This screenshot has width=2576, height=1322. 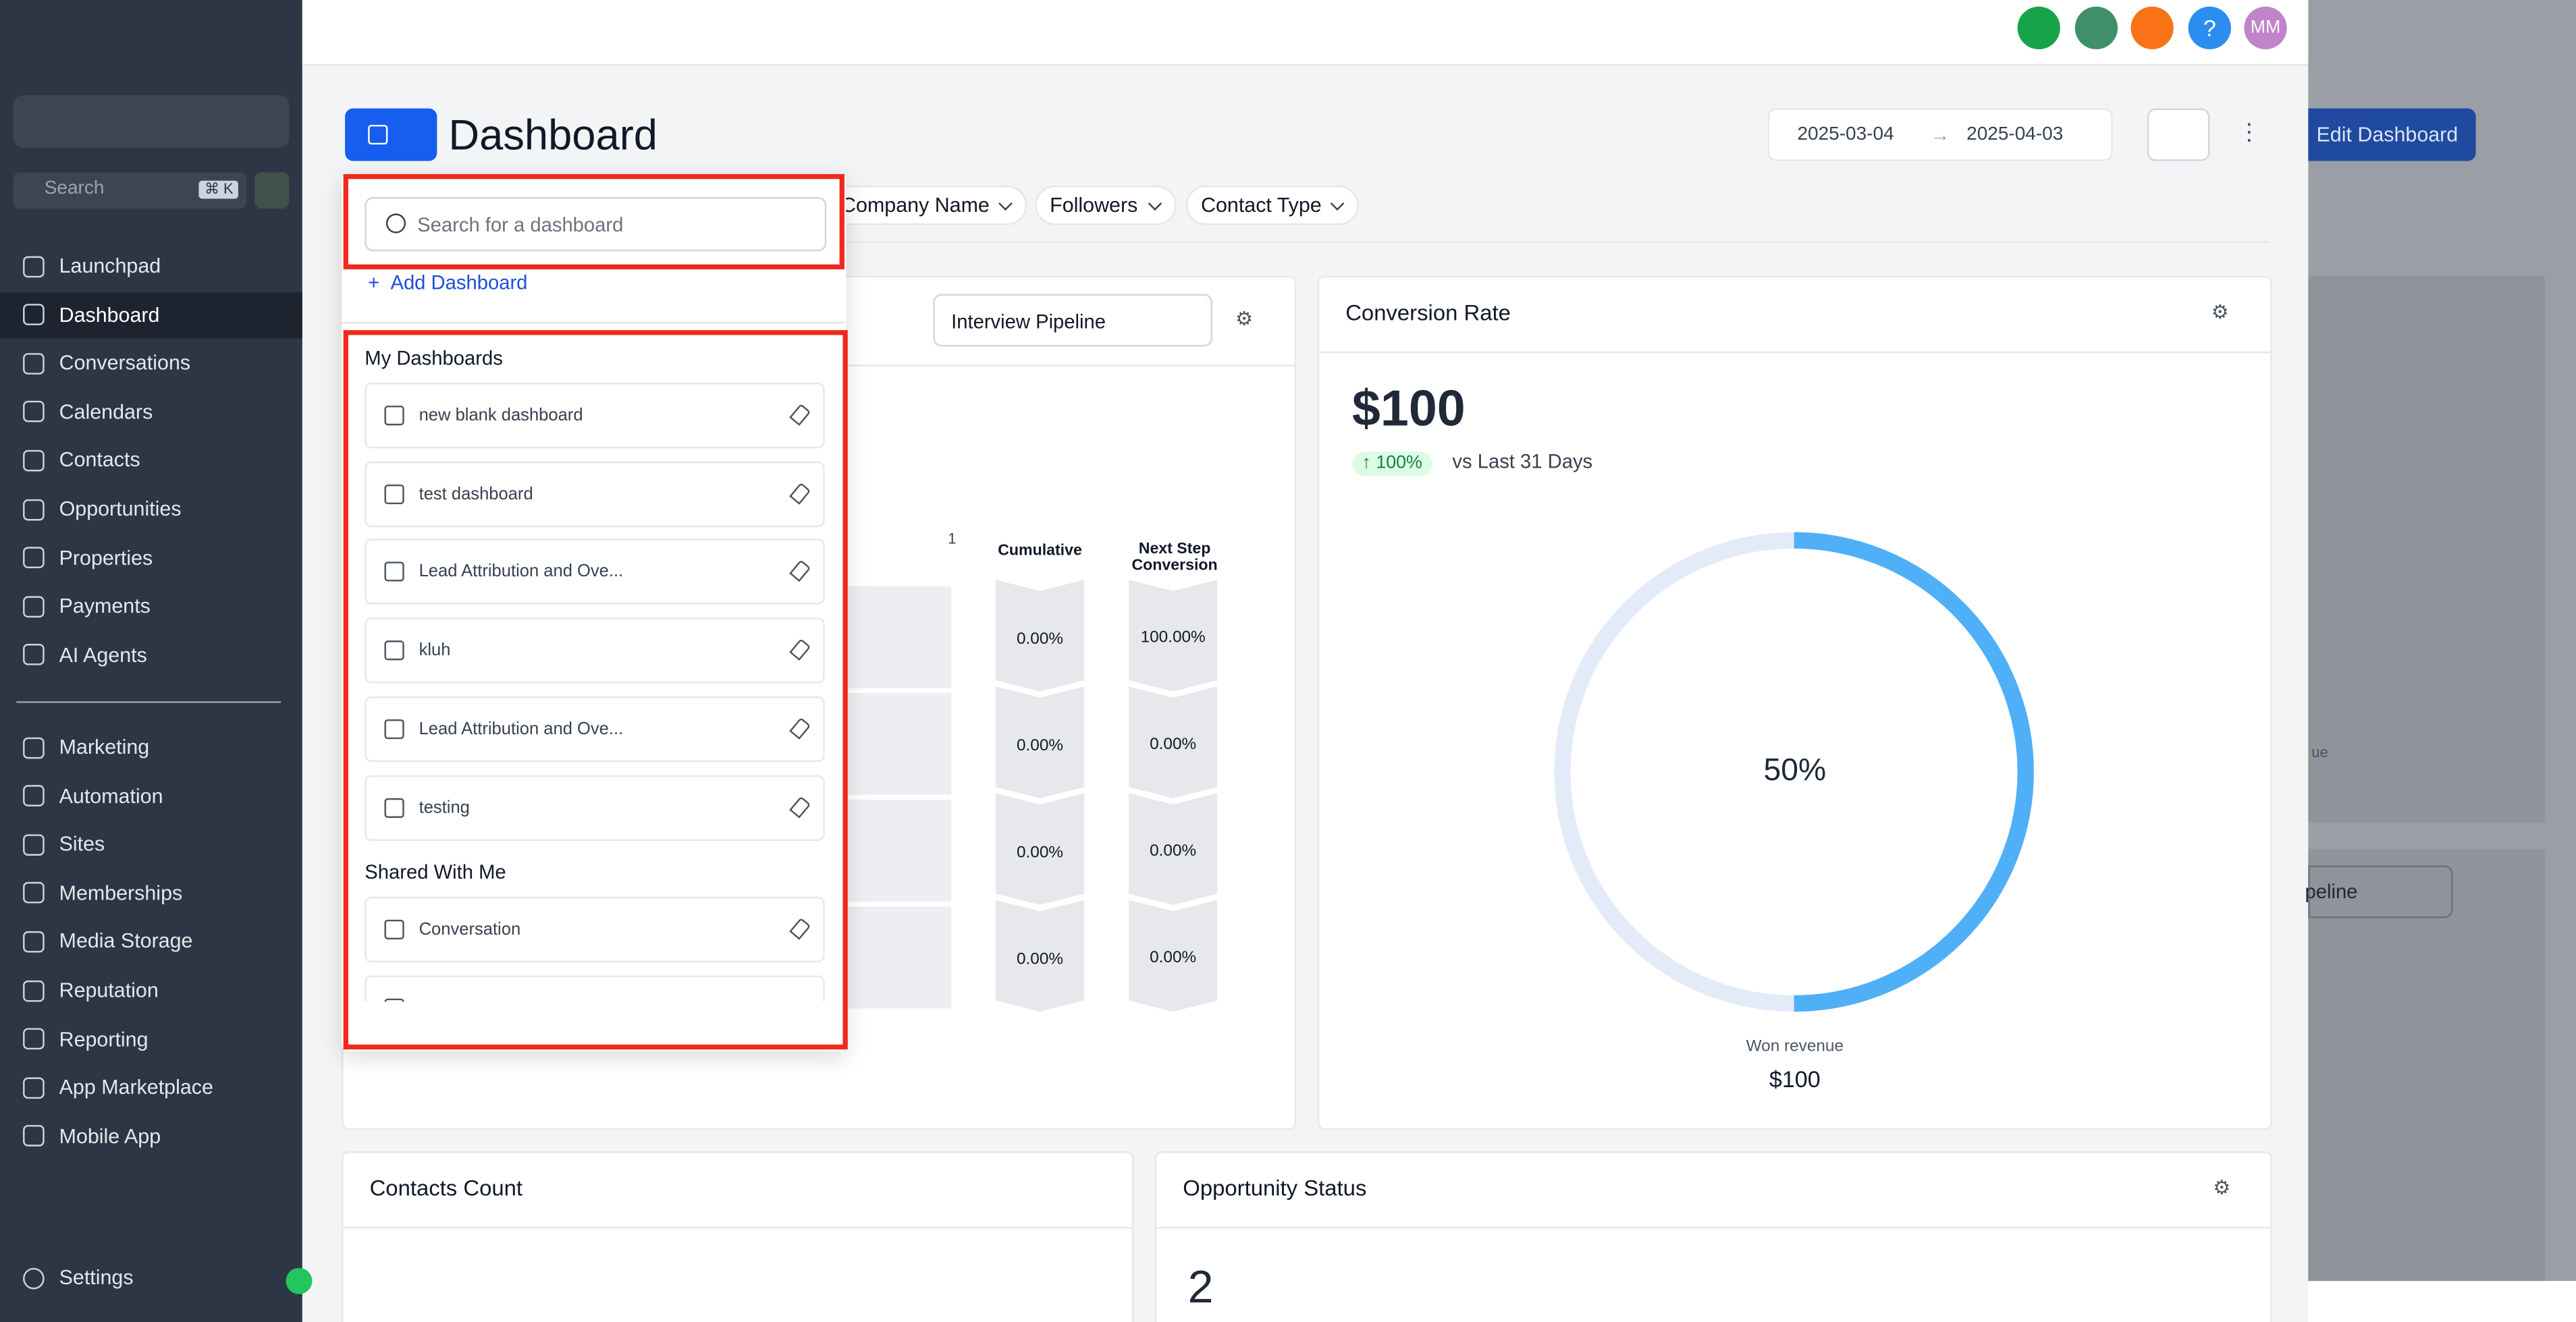 I want to click on date-range: 2025-03-04 → 2025-04-03, so click(x=1940, y=134).